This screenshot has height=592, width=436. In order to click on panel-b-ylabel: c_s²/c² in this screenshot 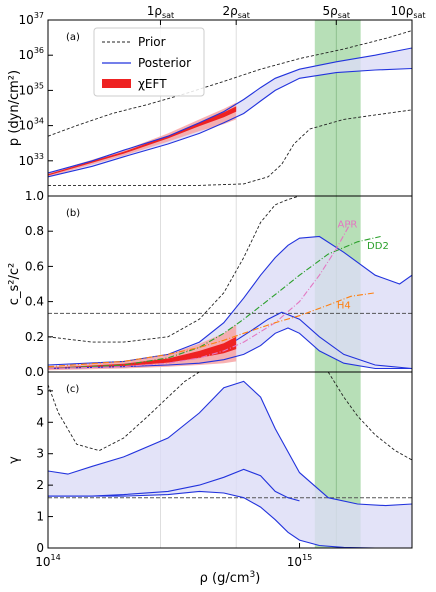, I will do `click(14, 284)`.